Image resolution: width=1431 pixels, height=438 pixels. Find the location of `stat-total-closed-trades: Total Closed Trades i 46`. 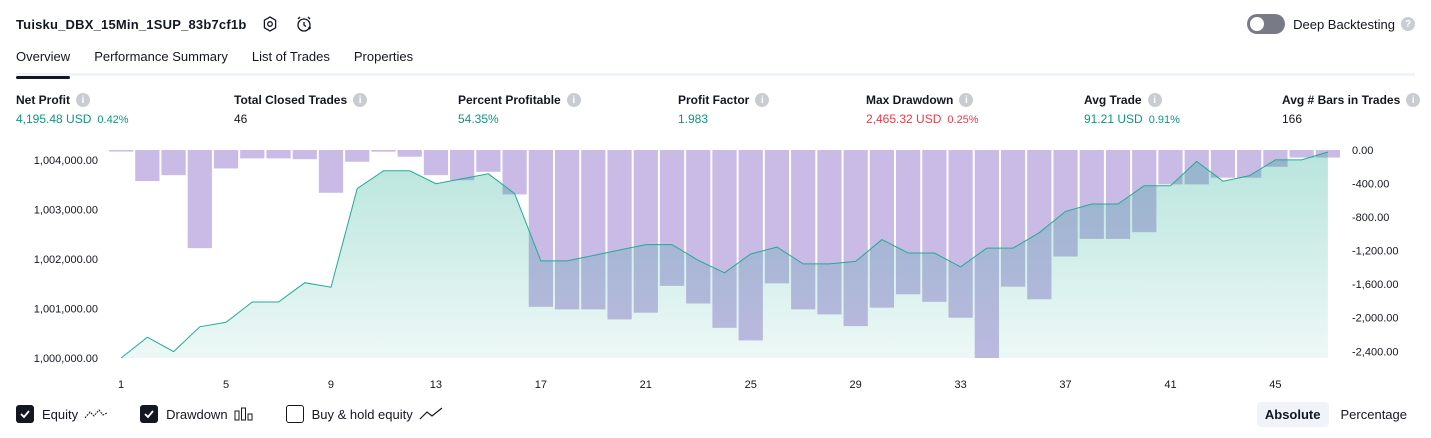

stat-total-closed-trades: Total Closed Trades i 46 is located at coordinates (301, 109).